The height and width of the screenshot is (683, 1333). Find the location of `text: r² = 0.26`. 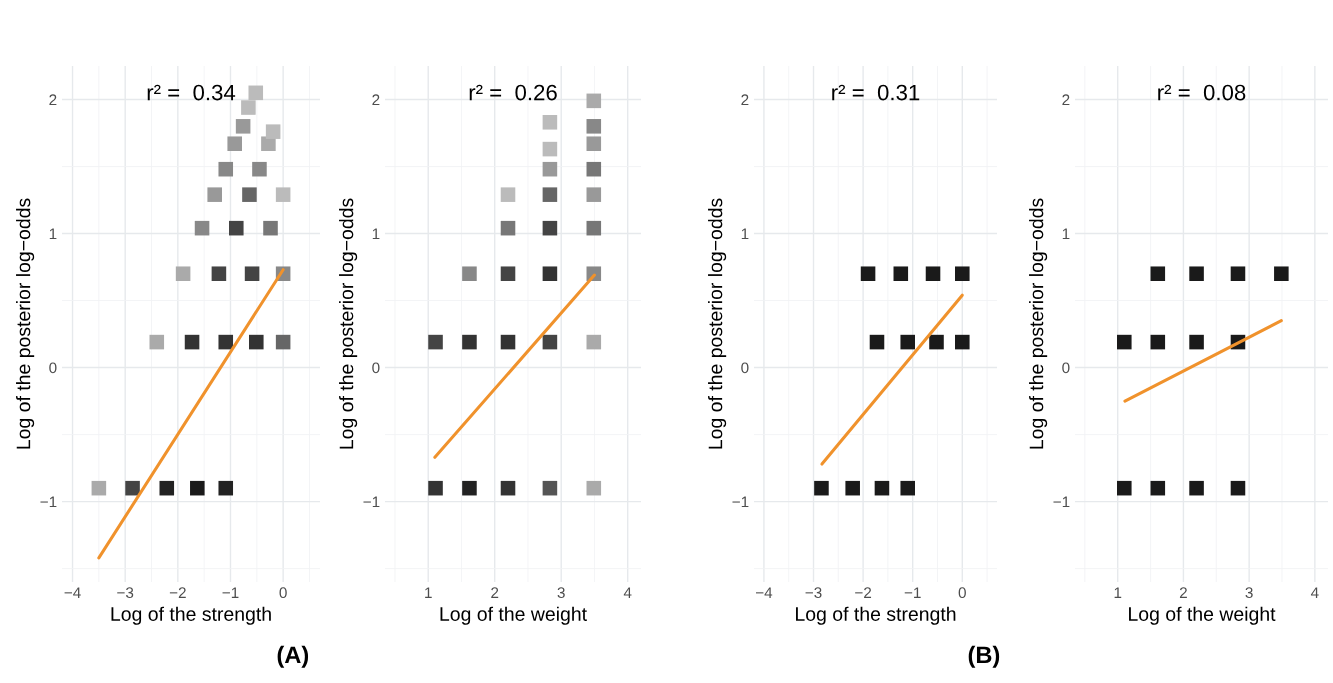

text: r² = 0.26 is located at coordinates (513, 92).